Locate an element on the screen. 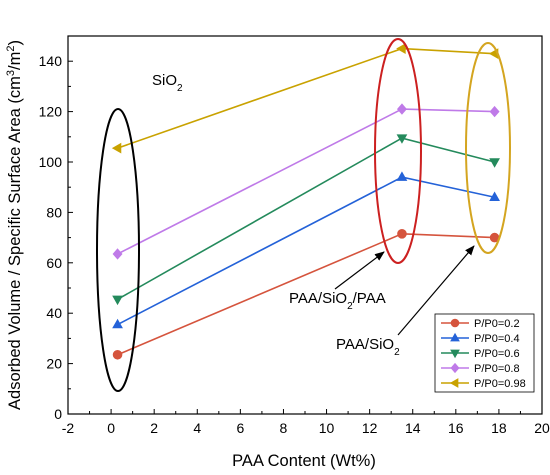 This screenshot has width=550, height=475. y-tick-label: 20 is located at coordinates (54, 364).